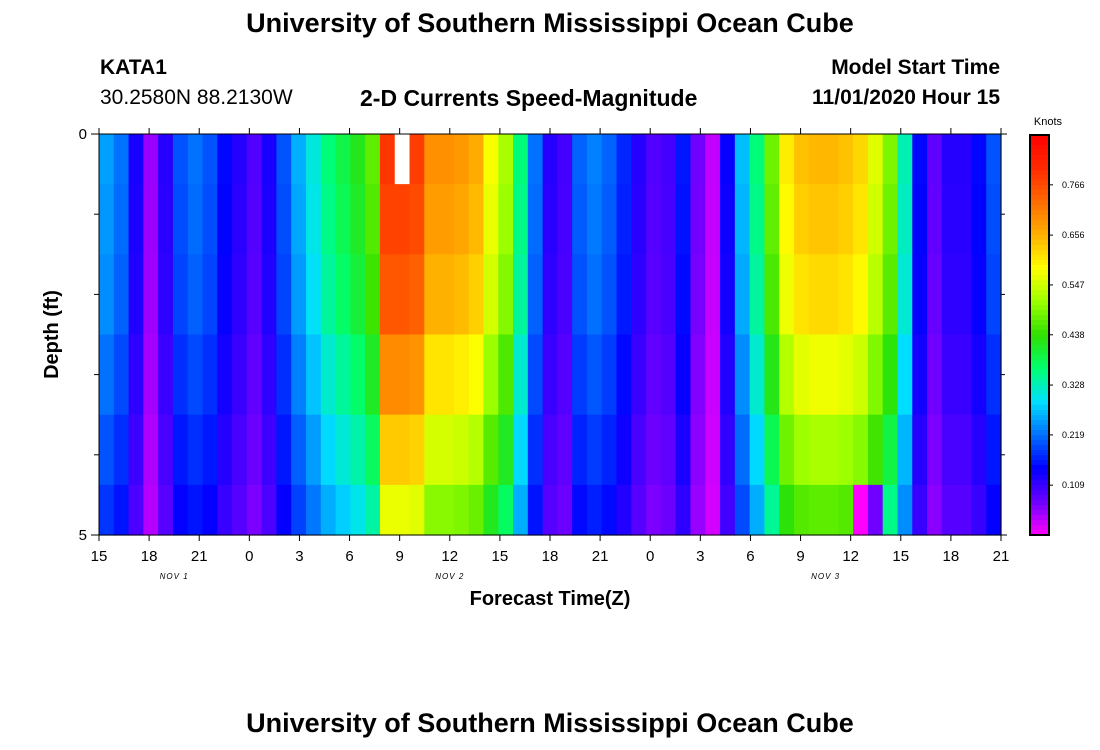 Image resolution: width=1100 pixels, height=750 pixels. I want to click on y-axis-label: Depth (ft), so click(52, 334).